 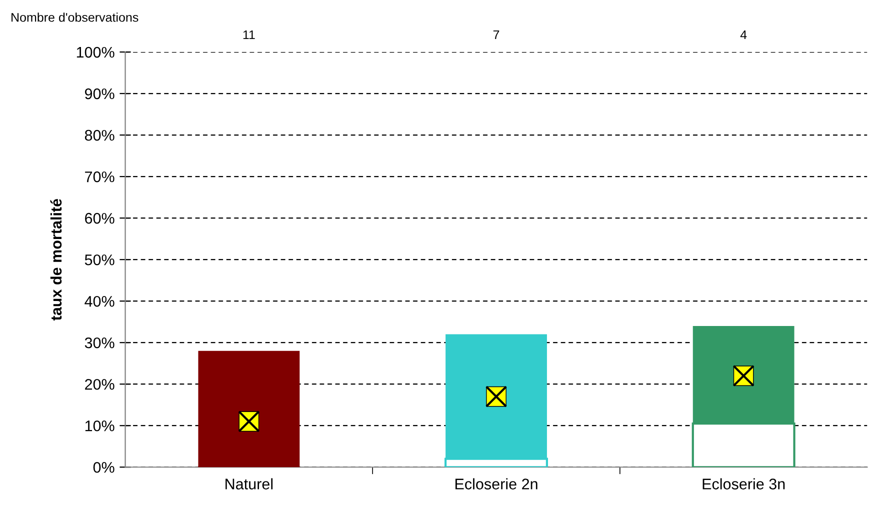 I want to click on y-tick-label: 40%, so click(x=99, y=301).